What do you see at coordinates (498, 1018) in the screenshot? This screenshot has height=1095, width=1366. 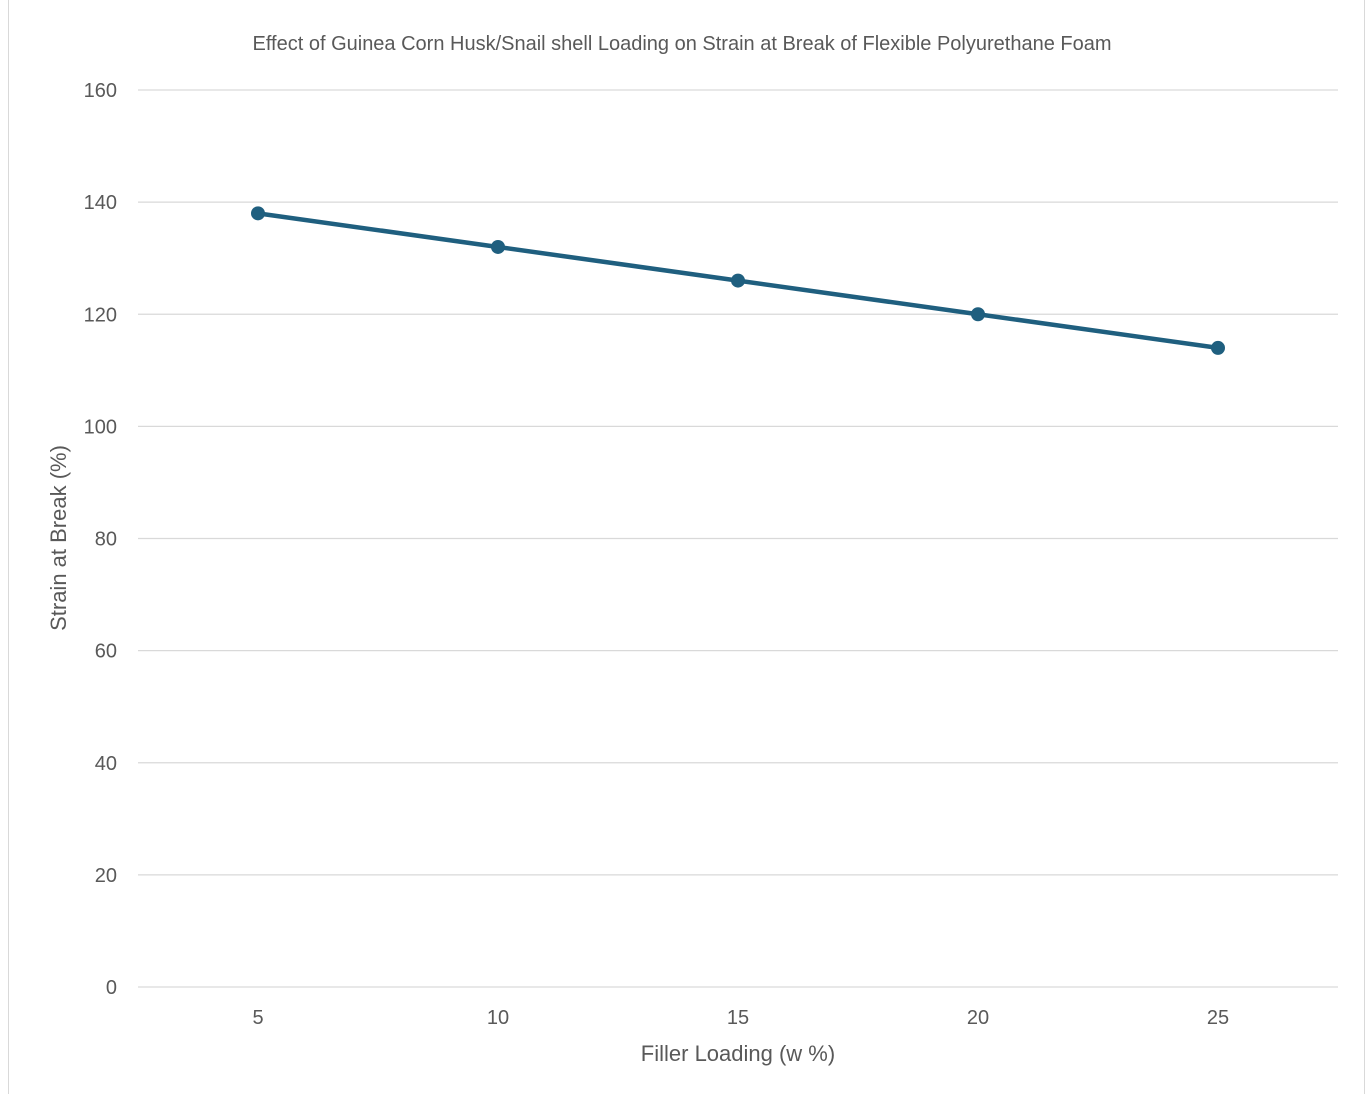 I see `x-tick-label: 10` at bounding box center [498, 1018].